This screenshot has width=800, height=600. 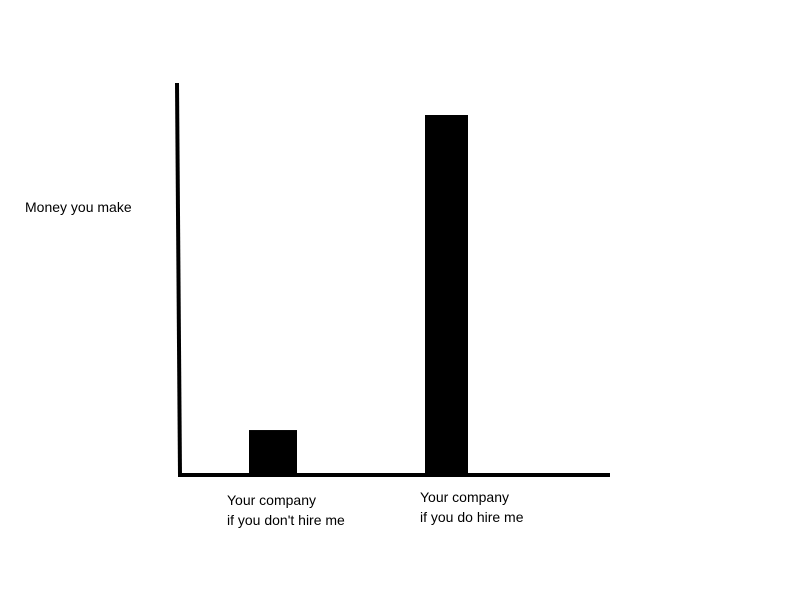 I want to click on category-label-0: Your company if you don't hire me, so click(x=286, y=510).